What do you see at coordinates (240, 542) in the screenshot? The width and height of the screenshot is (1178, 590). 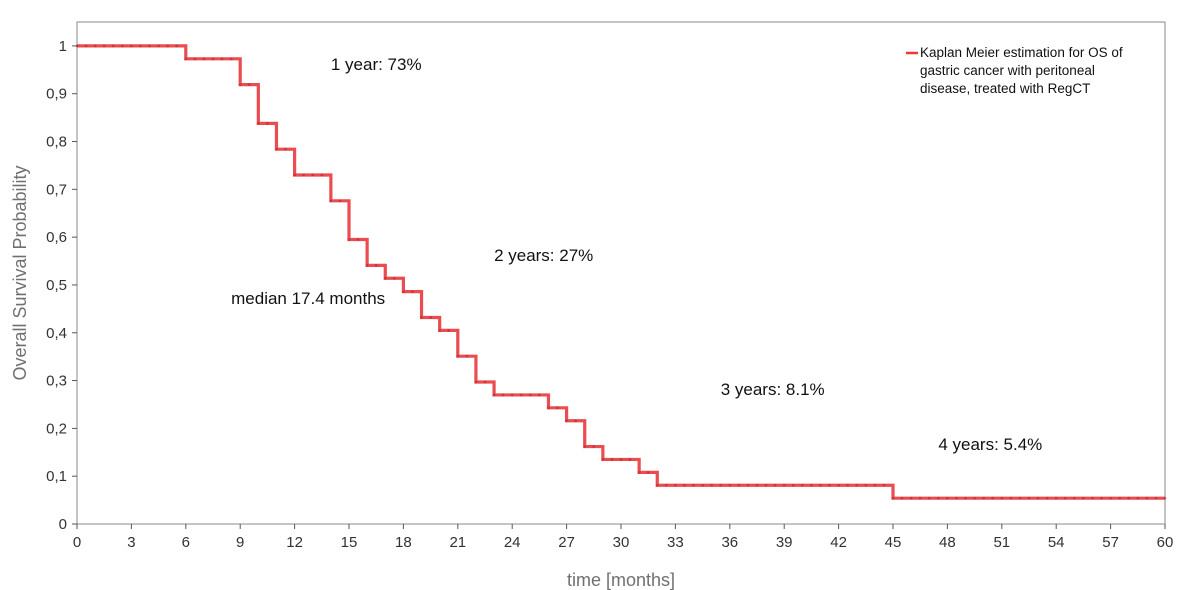 I see `x-tick-label: 9` at bounding box center [240, 542].